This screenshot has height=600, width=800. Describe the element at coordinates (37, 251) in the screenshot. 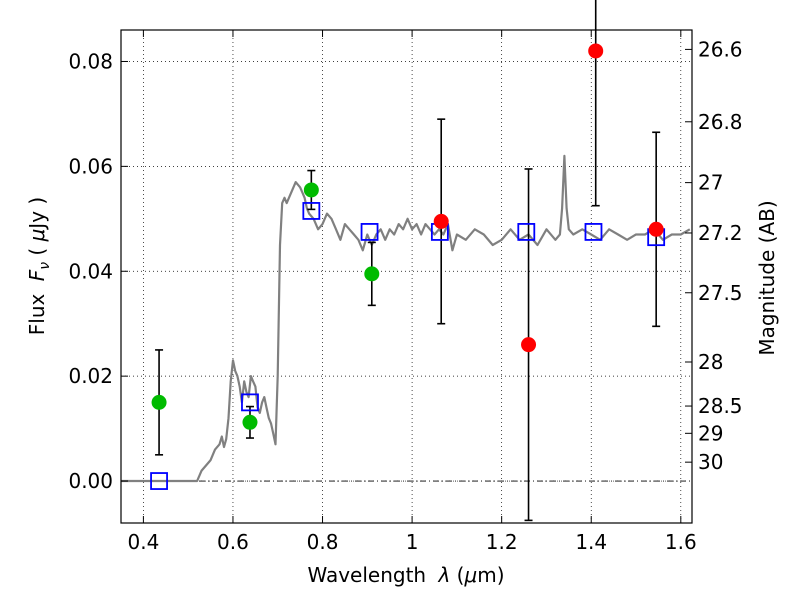

I see `y-axis-title-unit-open: (` at that location.